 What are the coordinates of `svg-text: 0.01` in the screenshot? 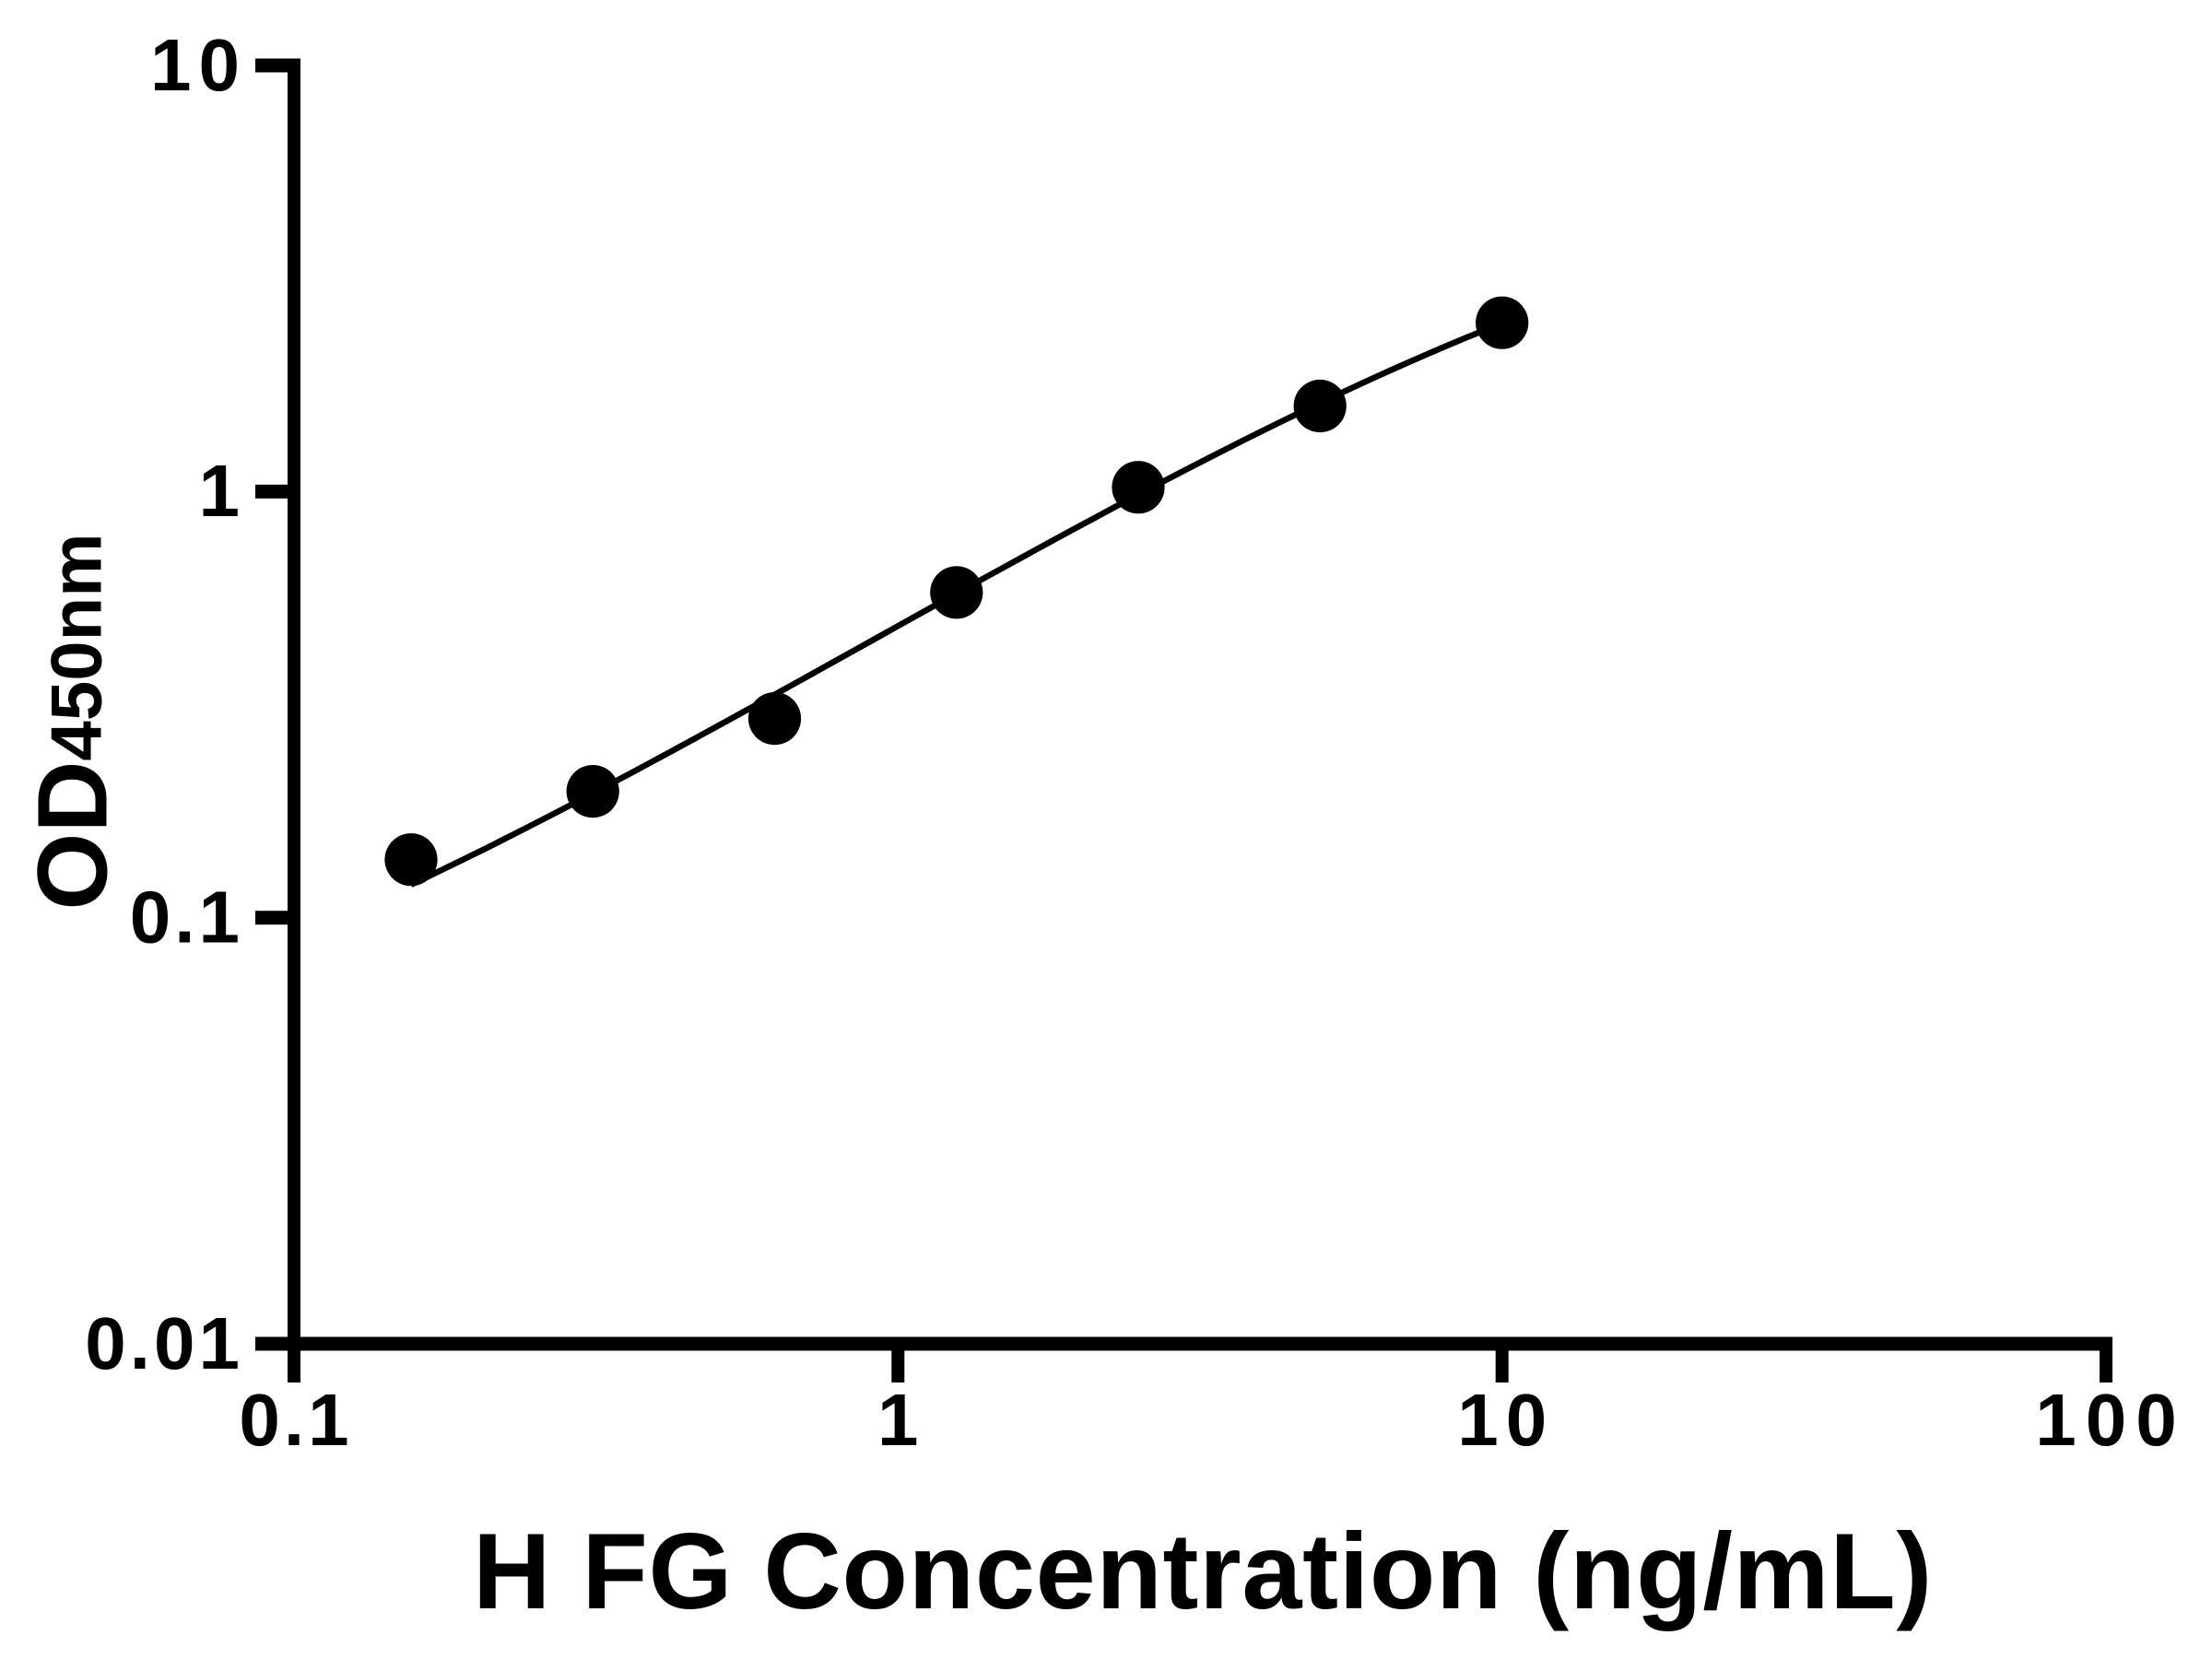 It's located at (164, 1343).